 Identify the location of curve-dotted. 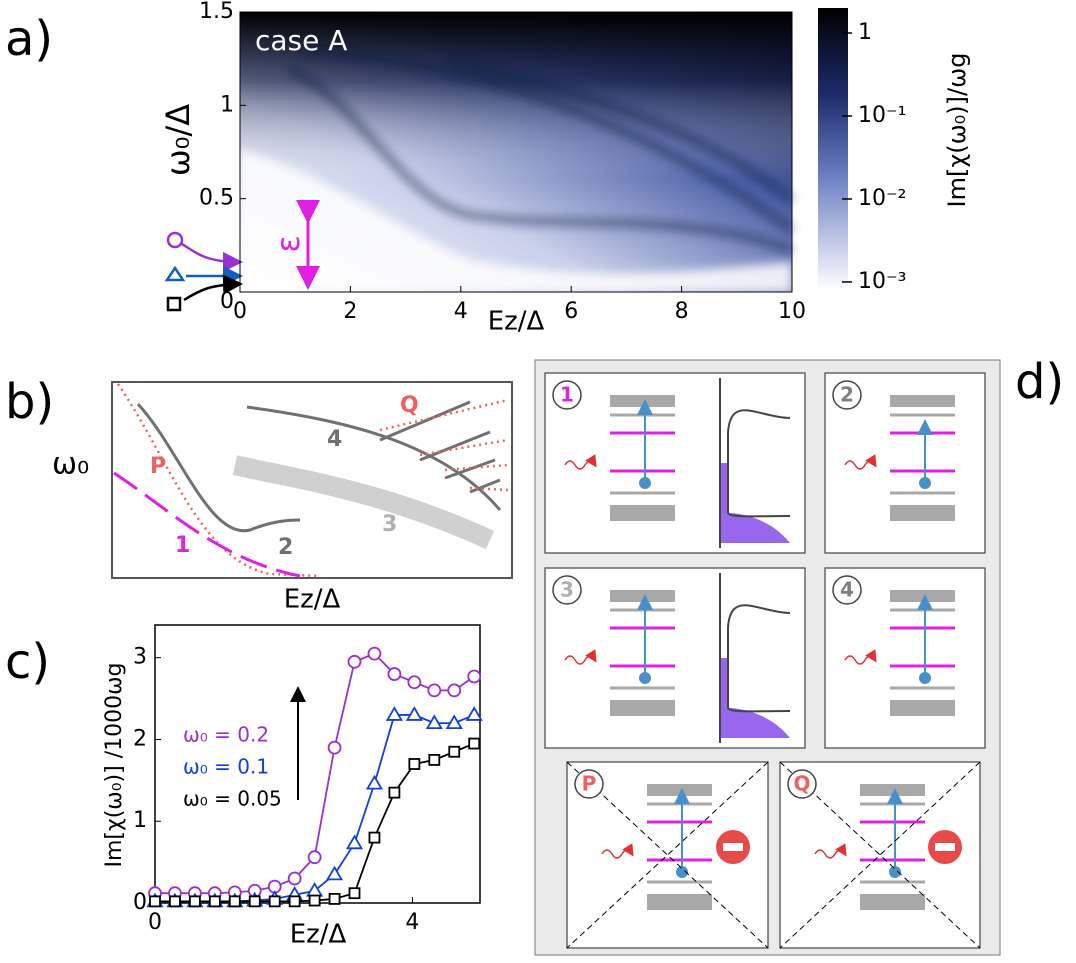
(312, 480).